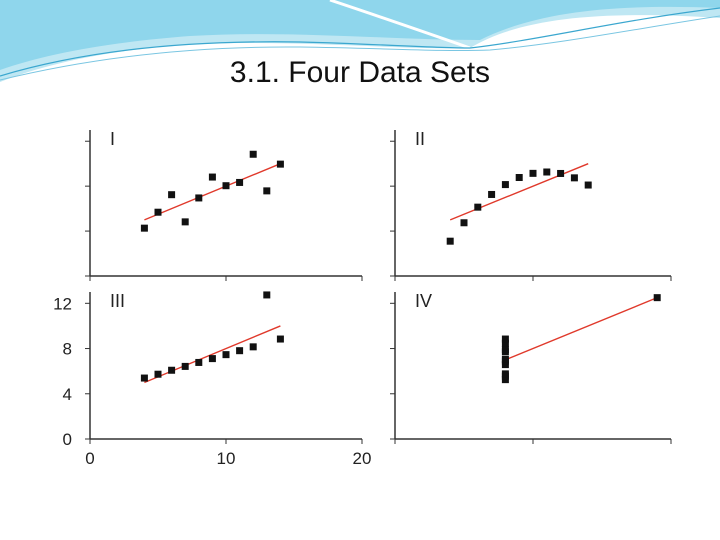  I want to click on y-tick-label: 12, so click(62, 303).